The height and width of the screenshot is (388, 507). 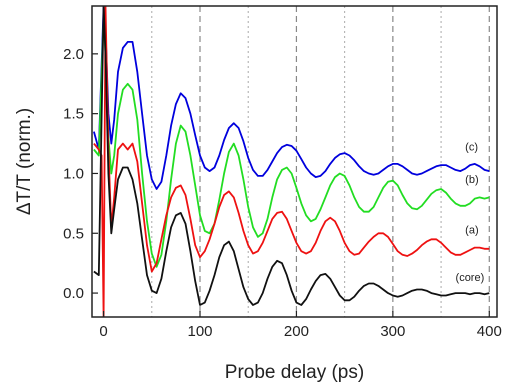 What do you see at coordinates (471, 148) in the screenshot?
I see `series-annotation: (c)` at bounding box center [471, 148].